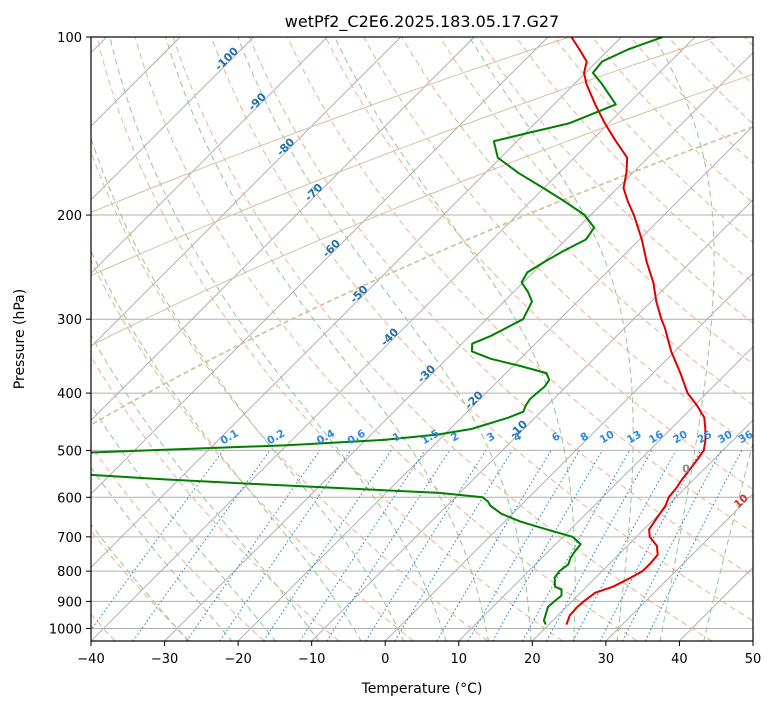 The width and height of the screenshot is (775, 712). I want to click on y-tick-label: 300, so click(69, 320).